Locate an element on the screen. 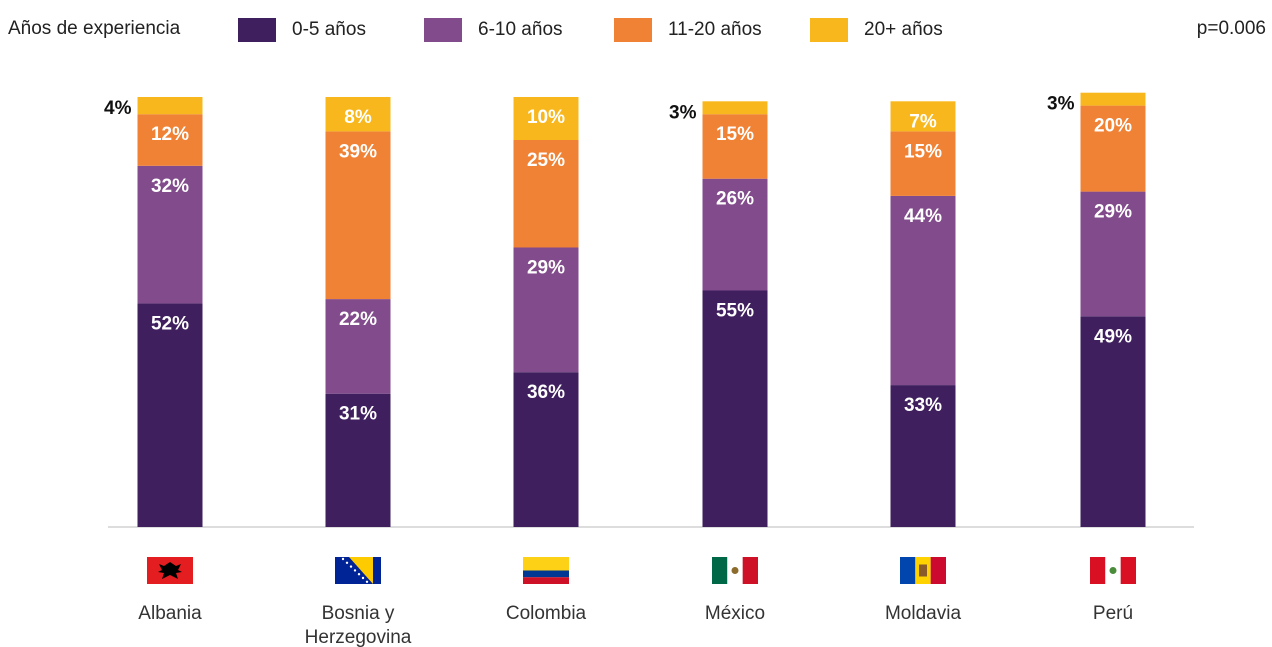 Image resolution: width=1272 pixels, height=647 pixels. data-label: 55% is located at coordinates (735, 311).